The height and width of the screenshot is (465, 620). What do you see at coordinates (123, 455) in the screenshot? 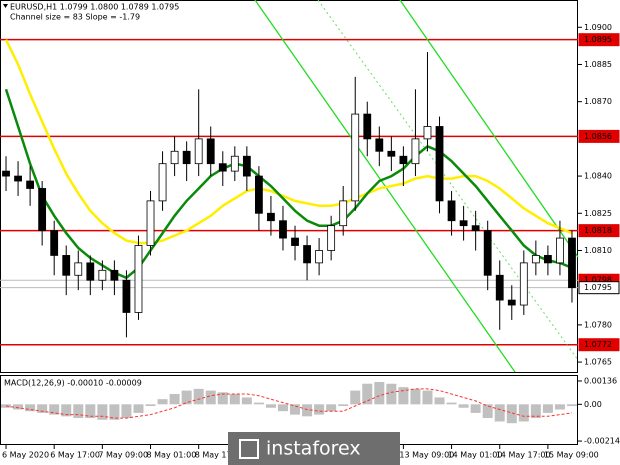
I see `x-tick-label: 7 May 09:00` at bounding box center [123, 455].